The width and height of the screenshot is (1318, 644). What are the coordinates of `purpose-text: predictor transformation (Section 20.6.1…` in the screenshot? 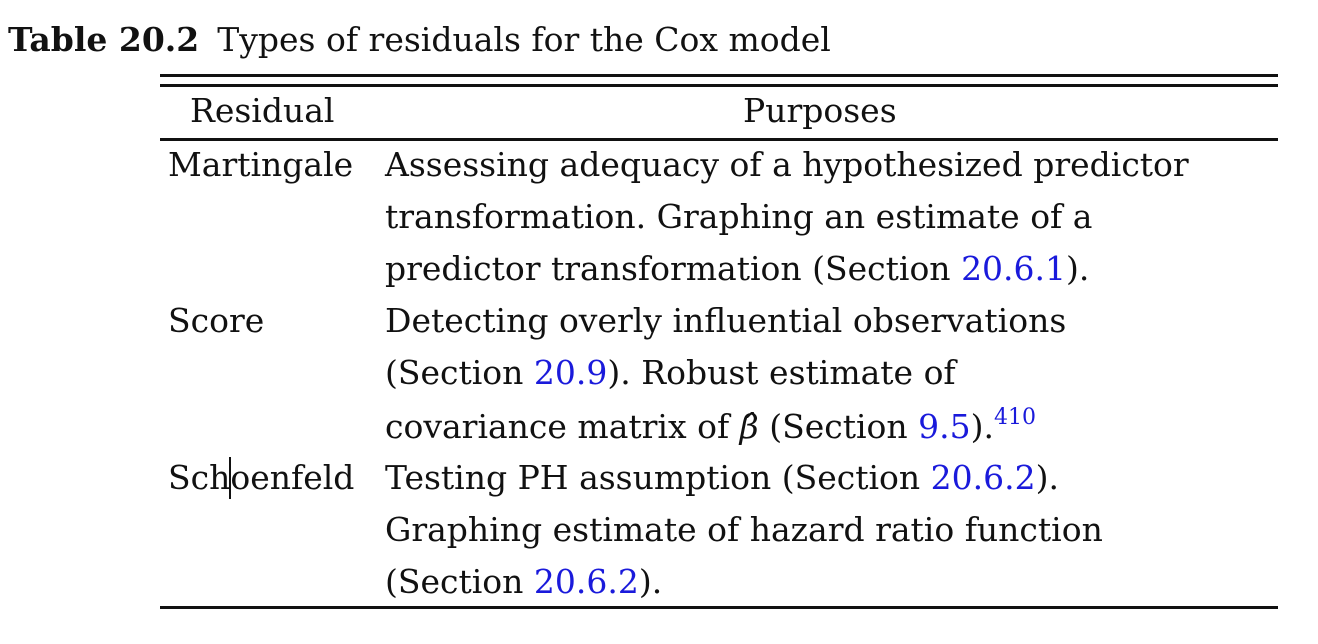 It's located at (830, 269).